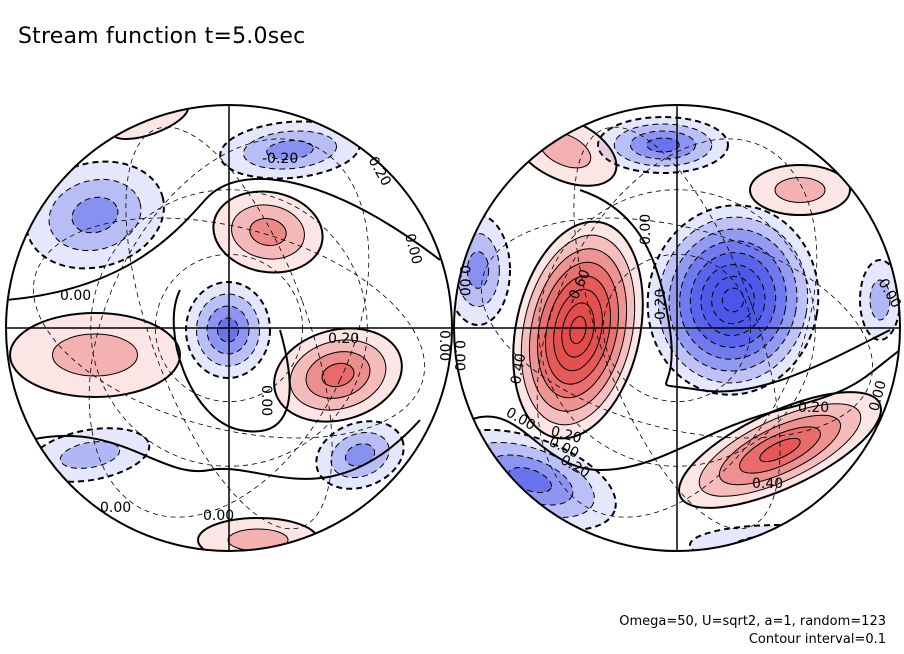 The image size is (904, 654). What do you see at coordinates (162, 36) in the screenshot?
I see `chart-title: Stream function t=5.0sec` at bounding box center [162, 36].